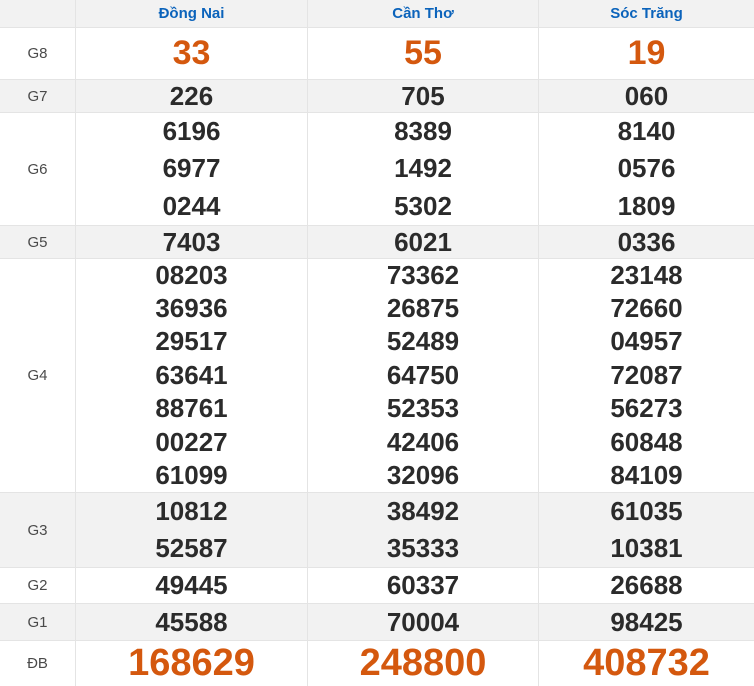 This screenshot has height=686, width=754. What do you see at coordinates (422, 96) in the screenshot?
I see `result-cell: 705` at bounding box center [422, 96].